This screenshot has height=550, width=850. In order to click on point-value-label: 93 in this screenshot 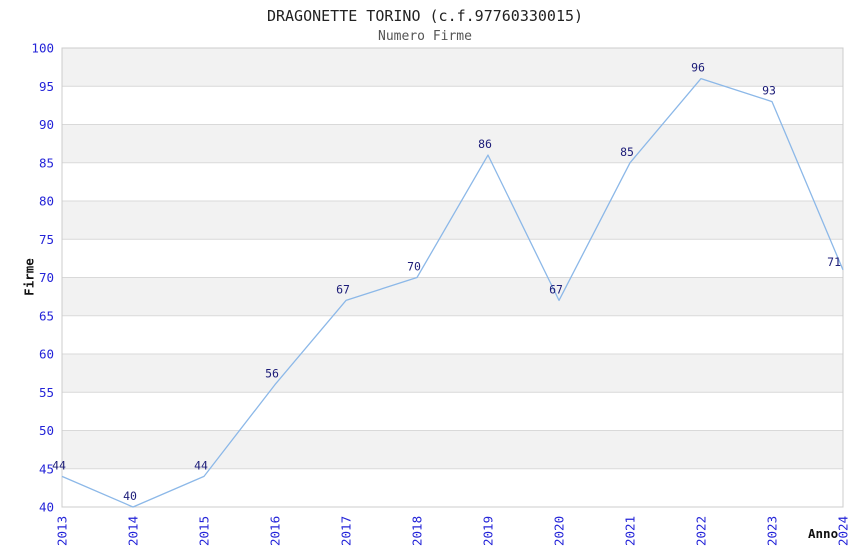, I will do `click(769, 91)`.